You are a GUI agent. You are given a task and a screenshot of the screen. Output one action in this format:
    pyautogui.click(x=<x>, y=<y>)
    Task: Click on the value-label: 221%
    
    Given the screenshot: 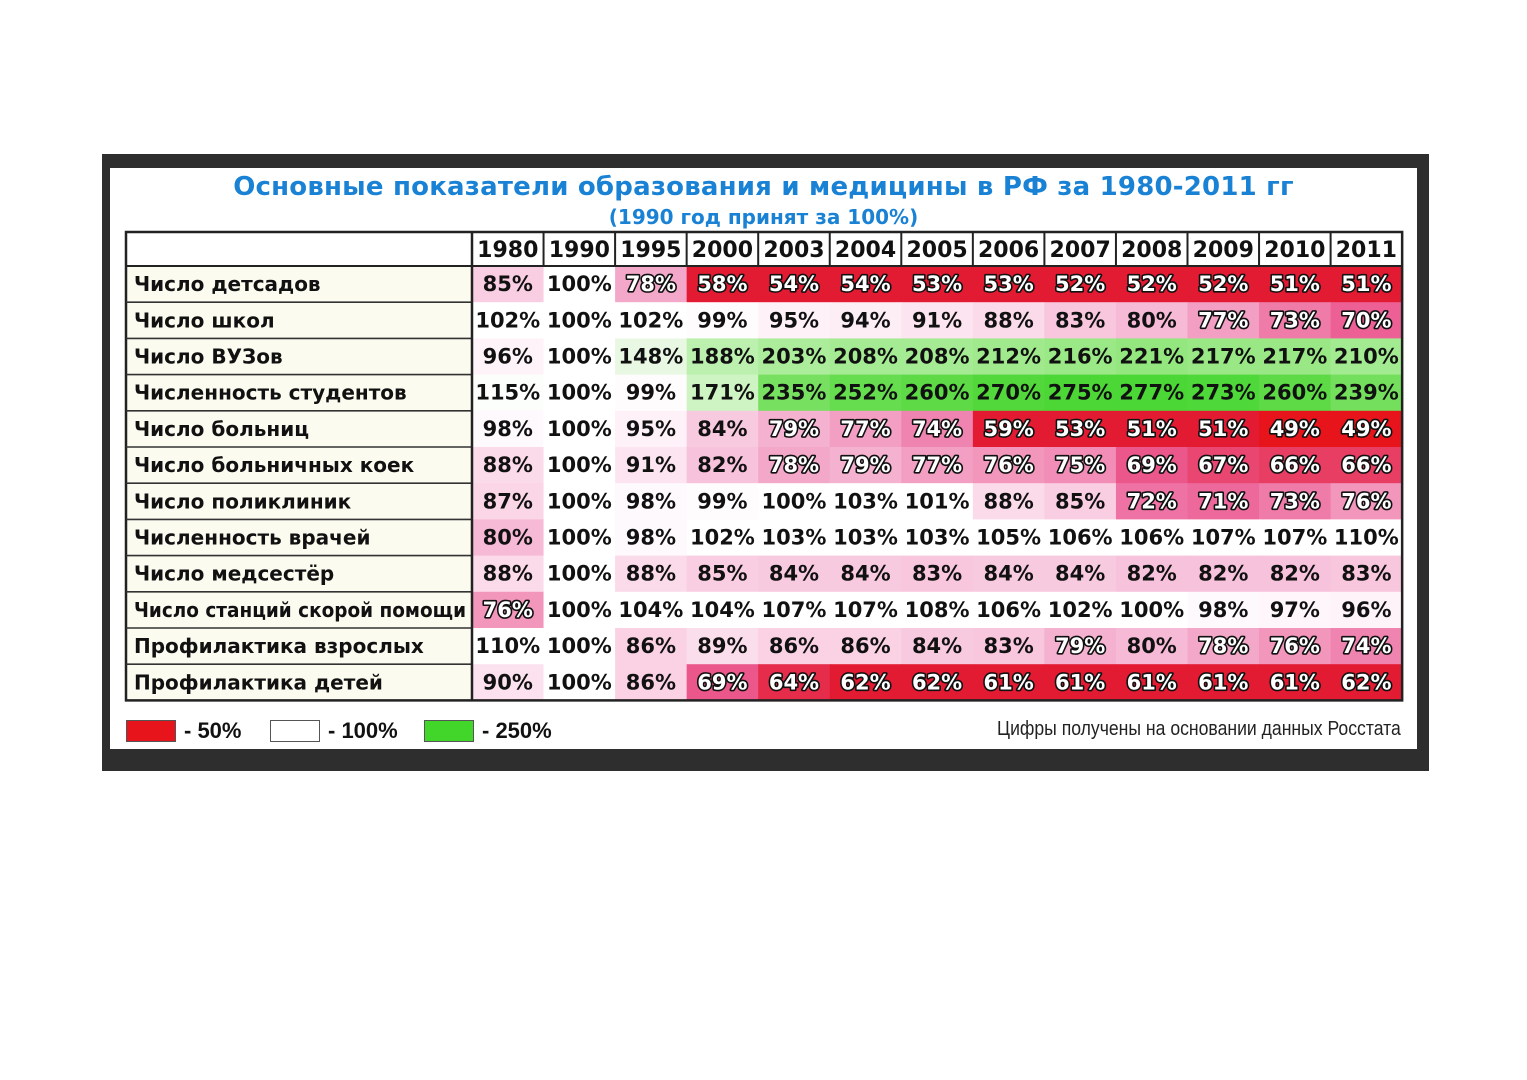 What is the action you would take?
    pyautogui.click(x=1151, y=357)
    